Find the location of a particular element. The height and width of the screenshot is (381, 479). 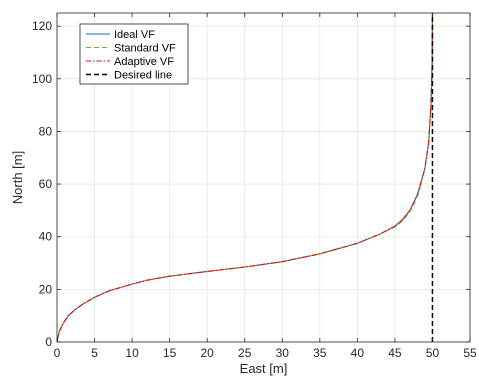

y-tick-label: 100 is located at coordinates (42, 79).